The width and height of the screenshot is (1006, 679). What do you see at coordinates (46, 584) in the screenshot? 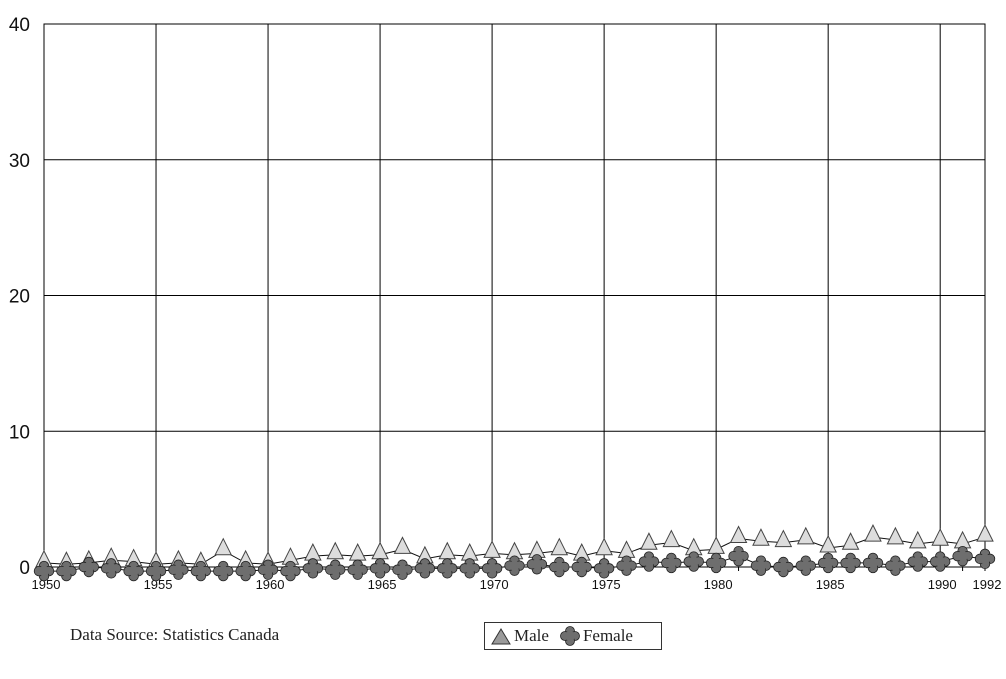
I see `x-tick-label: 1950` at bounding box center [46, 584].